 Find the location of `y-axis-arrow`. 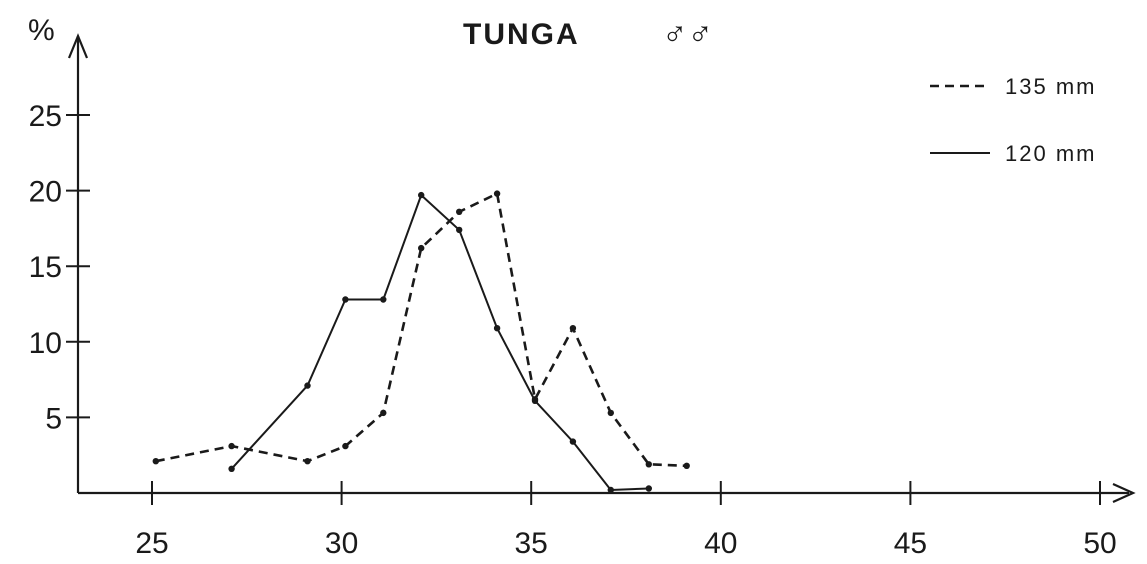

y-axis-arrow is located at coordinates (78, 46).